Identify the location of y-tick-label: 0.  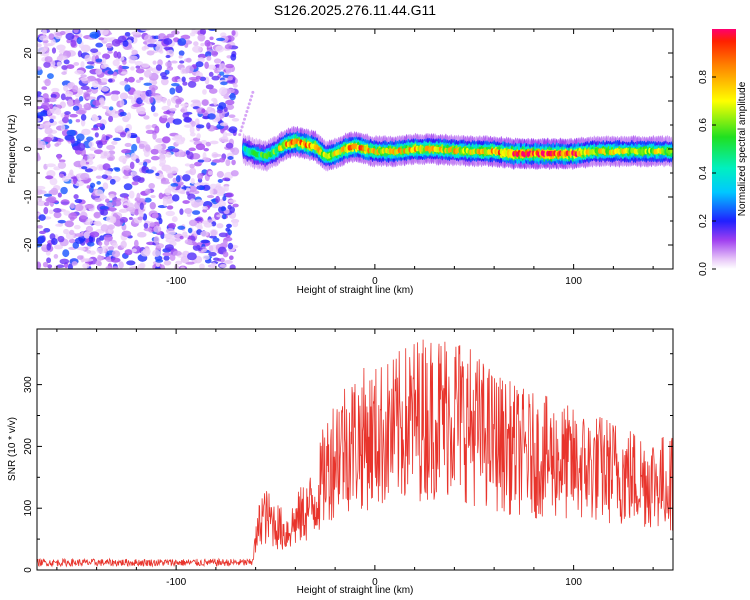
(28, 149).